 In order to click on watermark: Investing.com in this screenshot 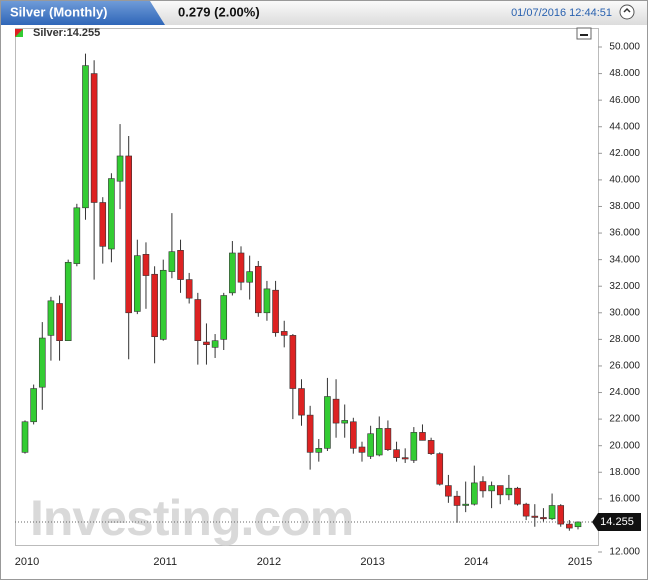, I will do `click(191, 518)`.